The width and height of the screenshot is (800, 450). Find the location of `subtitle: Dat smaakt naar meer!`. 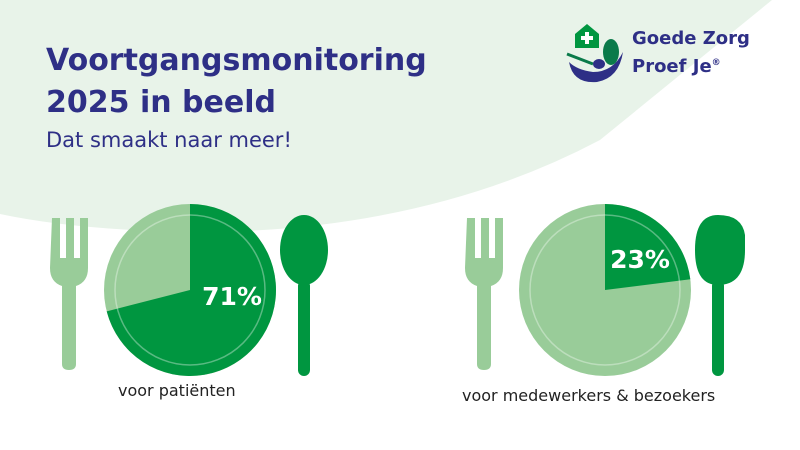

subtitle: Dat smaakt naar meer! is located at coordinates (169, 140).